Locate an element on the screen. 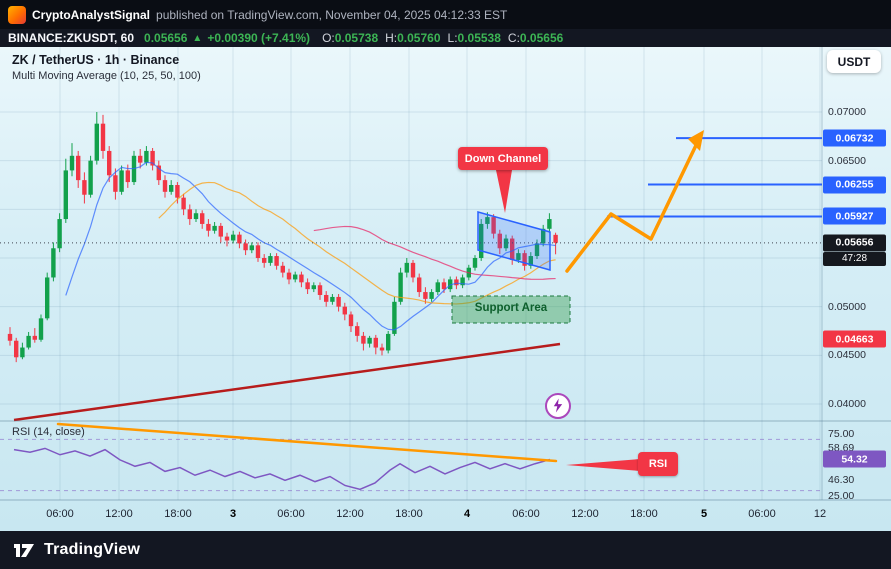 The height and width of the screenshot is (569, 891). down-channel-label: Down Channel is located at coordinates (503, 158).